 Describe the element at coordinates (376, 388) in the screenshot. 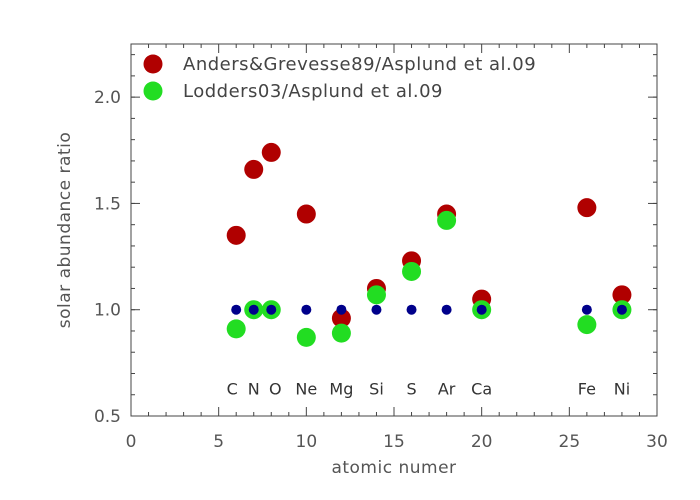

I see `element-label-si: Si` at that location.